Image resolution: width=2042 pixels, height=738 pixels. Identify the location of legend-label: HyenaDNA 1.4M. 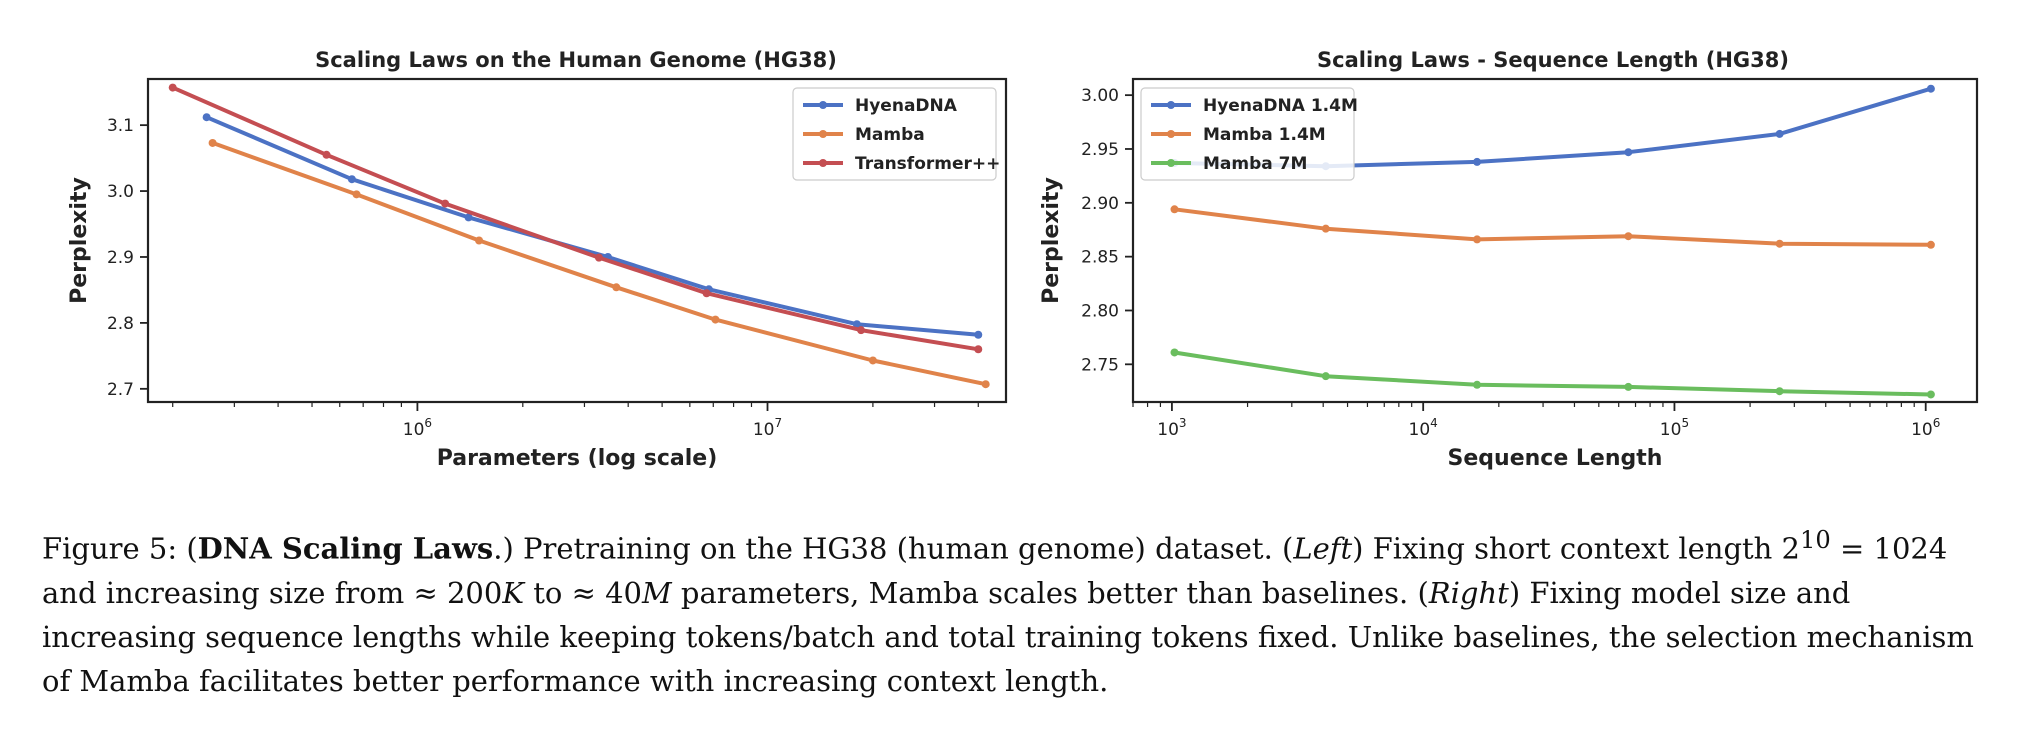
(1280, 106).